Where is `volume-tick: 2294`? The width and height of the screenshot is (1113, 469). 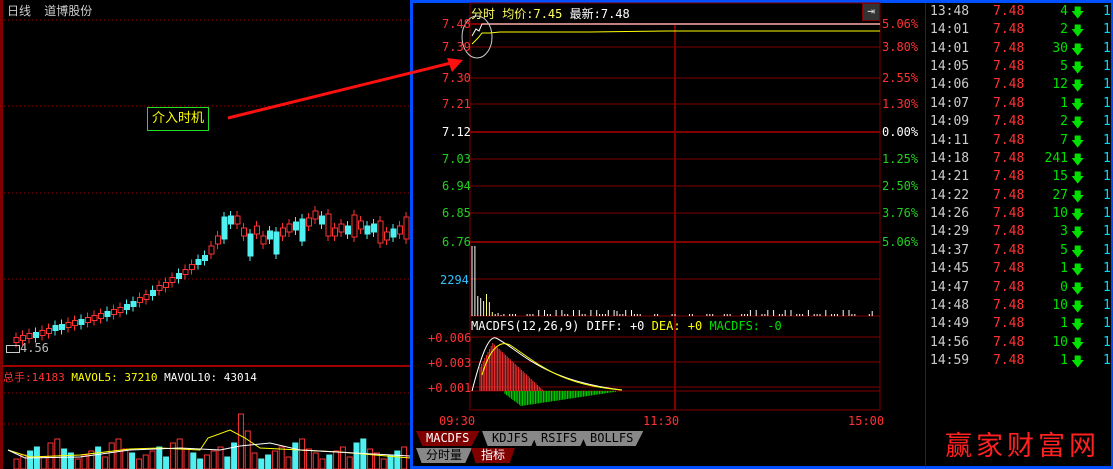 volume-tick: 2294 is located at coordinates (454, 280).